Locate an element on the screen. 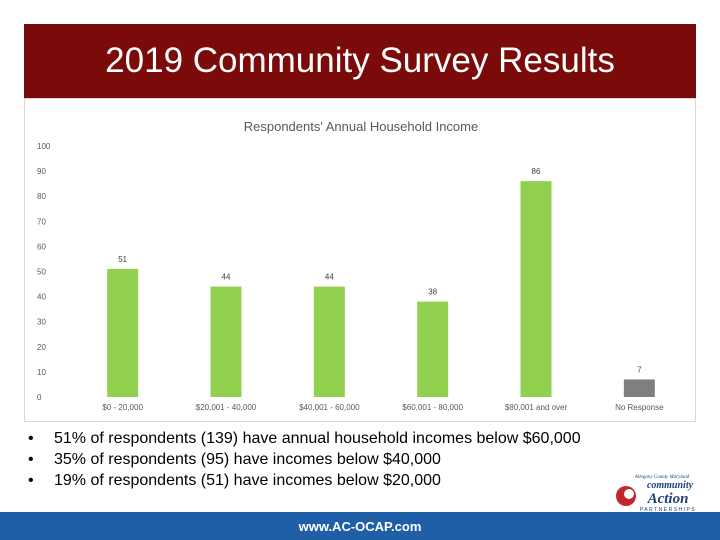 This screenshot has width=720, height=540. footer-url: www.AC-OCAP.com is located at coordinates (360, 526).